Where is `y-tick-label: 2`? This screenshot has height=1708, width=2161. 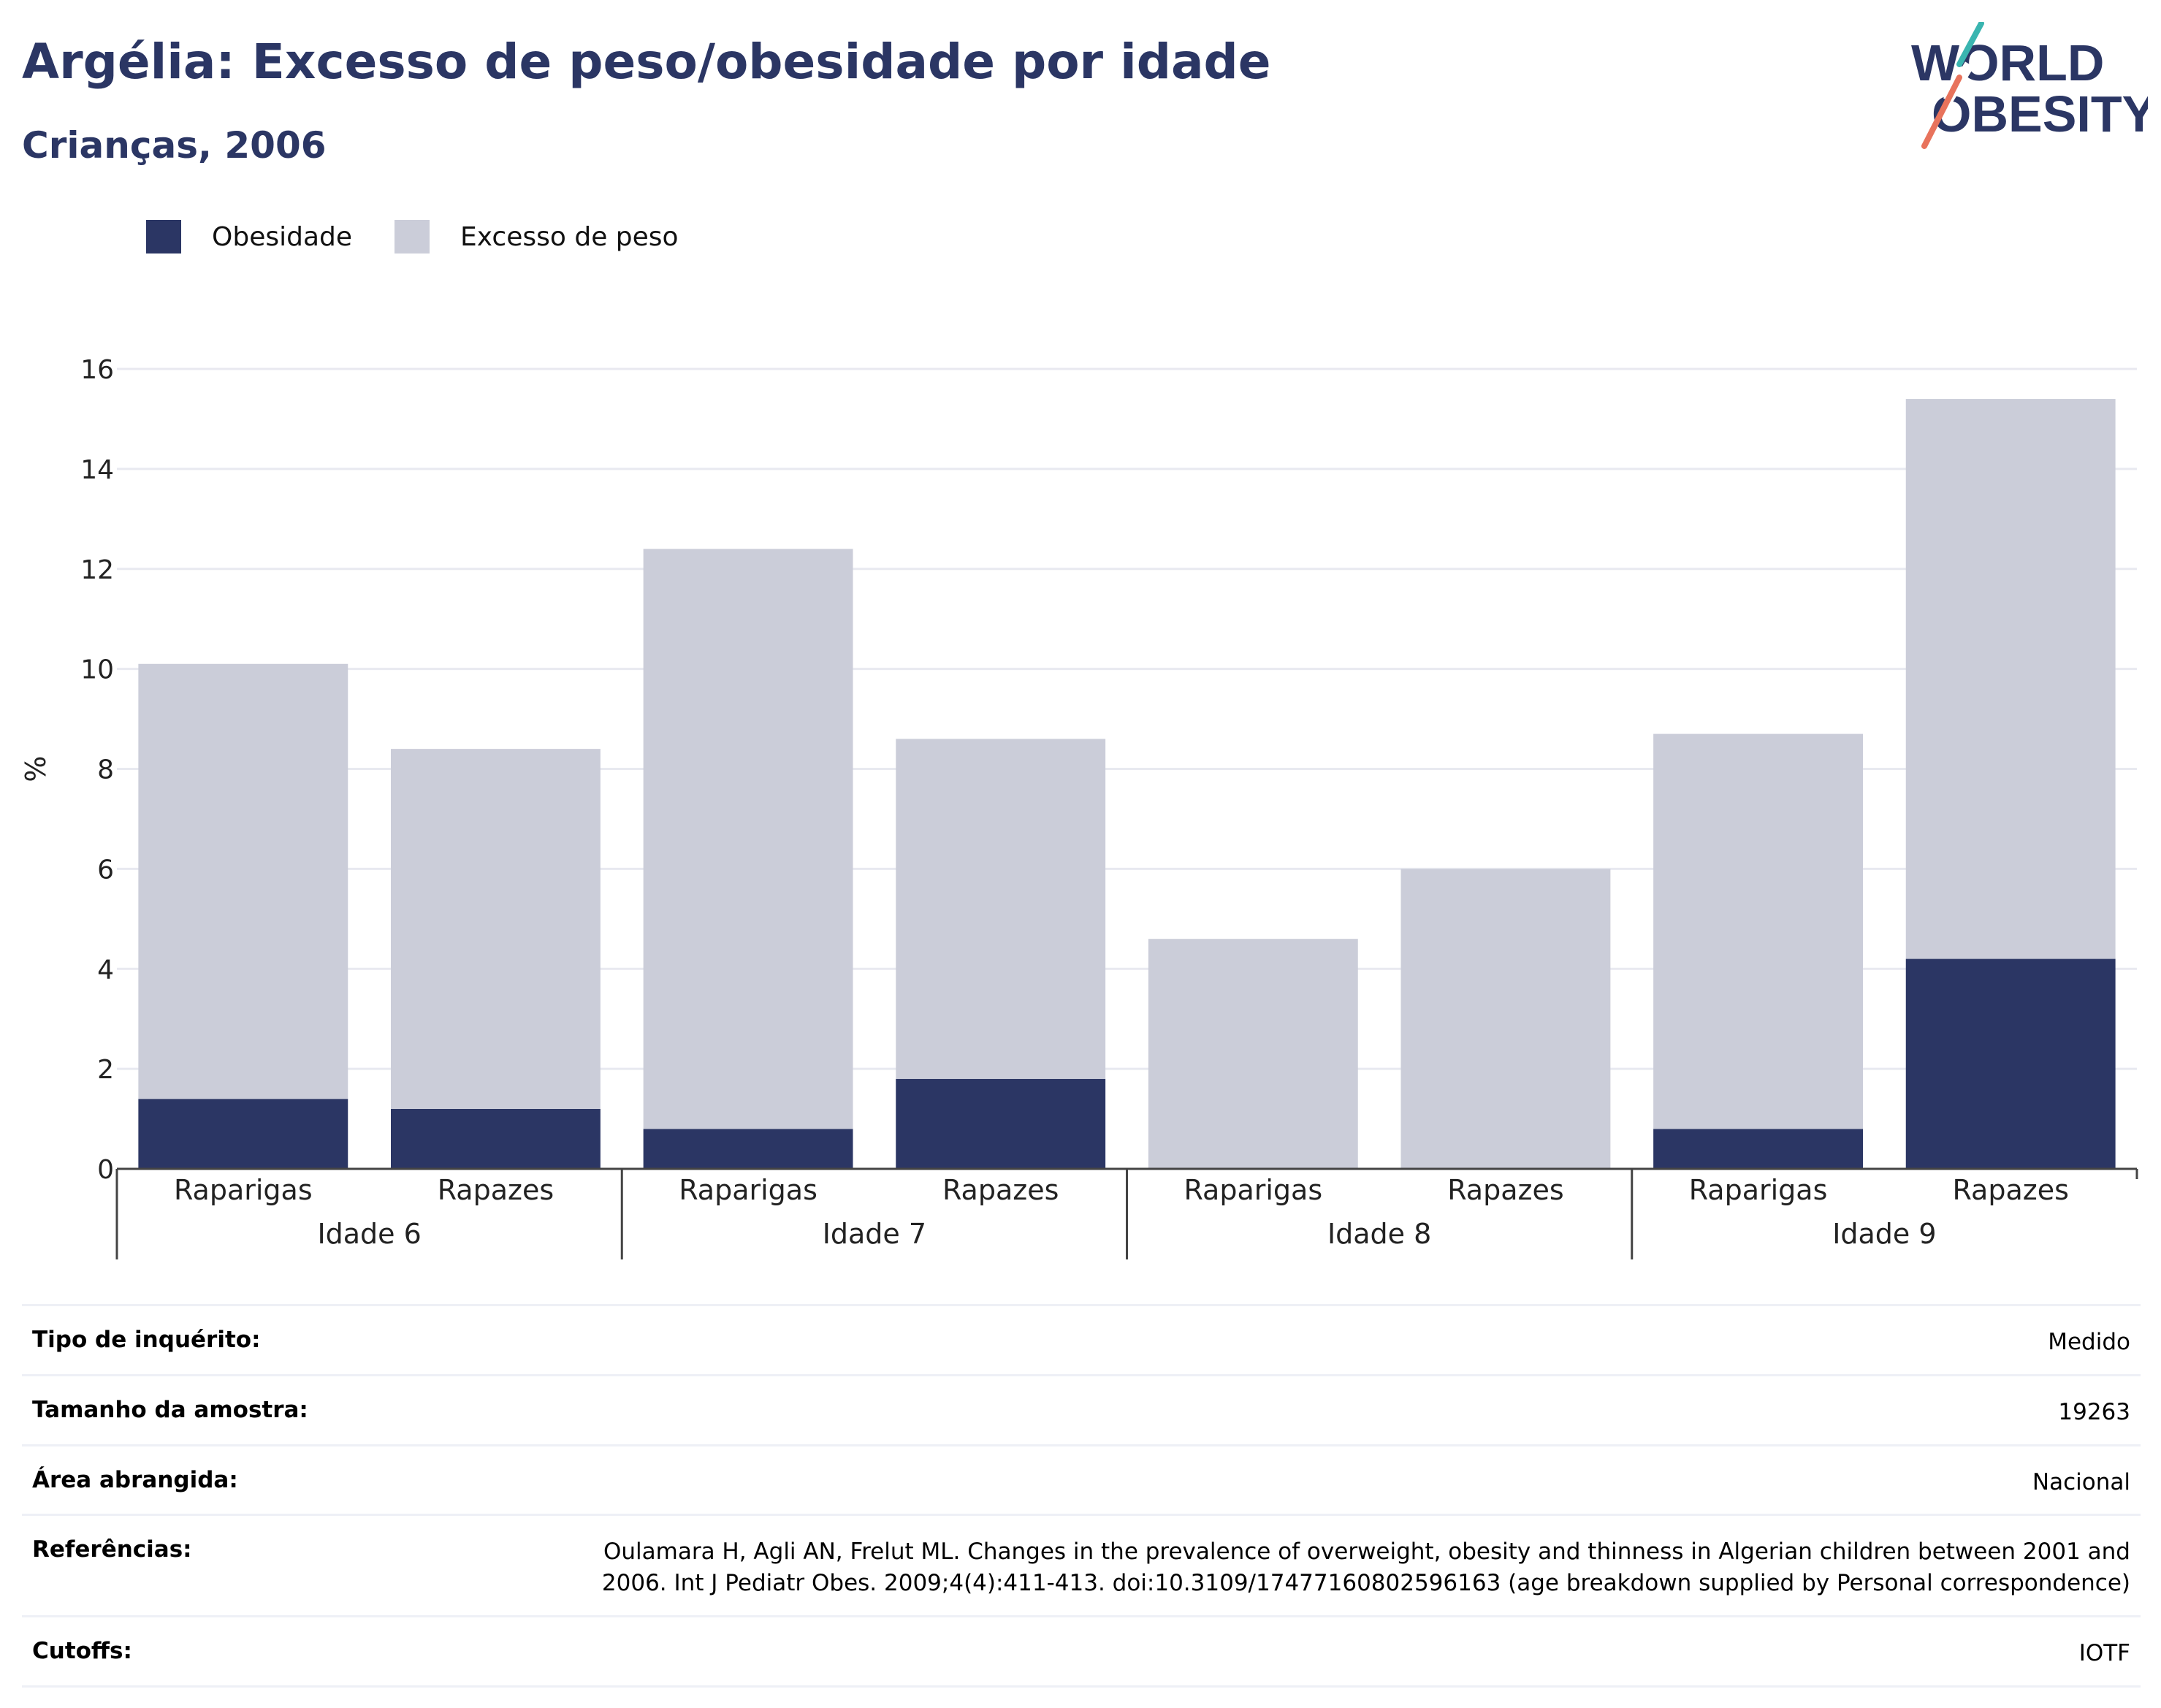
y-tick-label: 2 is located at coordinates (105, 1070).